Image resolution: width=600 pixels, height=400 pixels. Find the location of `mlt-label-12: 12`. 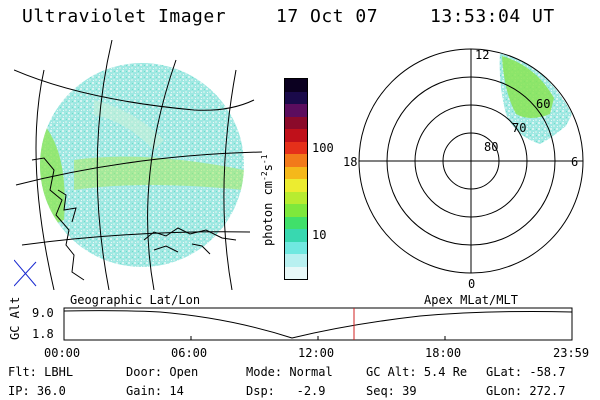

mlt-label-12: 12 is located at coordinates (482, 55).